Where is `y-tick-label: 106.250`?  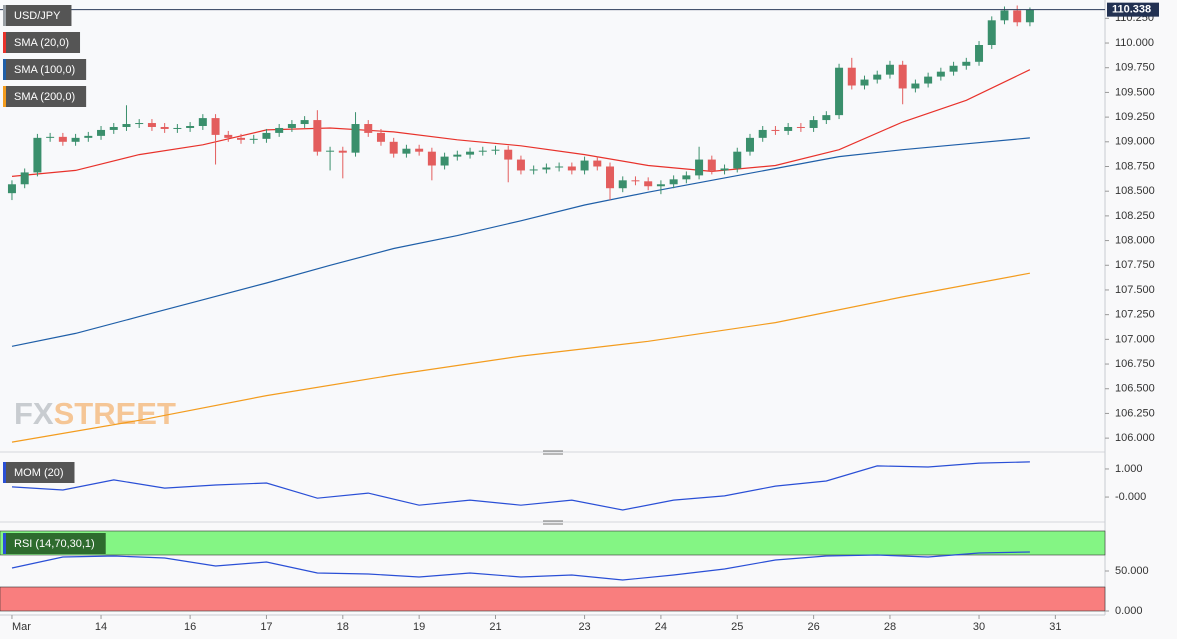 y-tick-label: 106.250 is located at coordinates (1135, 413).